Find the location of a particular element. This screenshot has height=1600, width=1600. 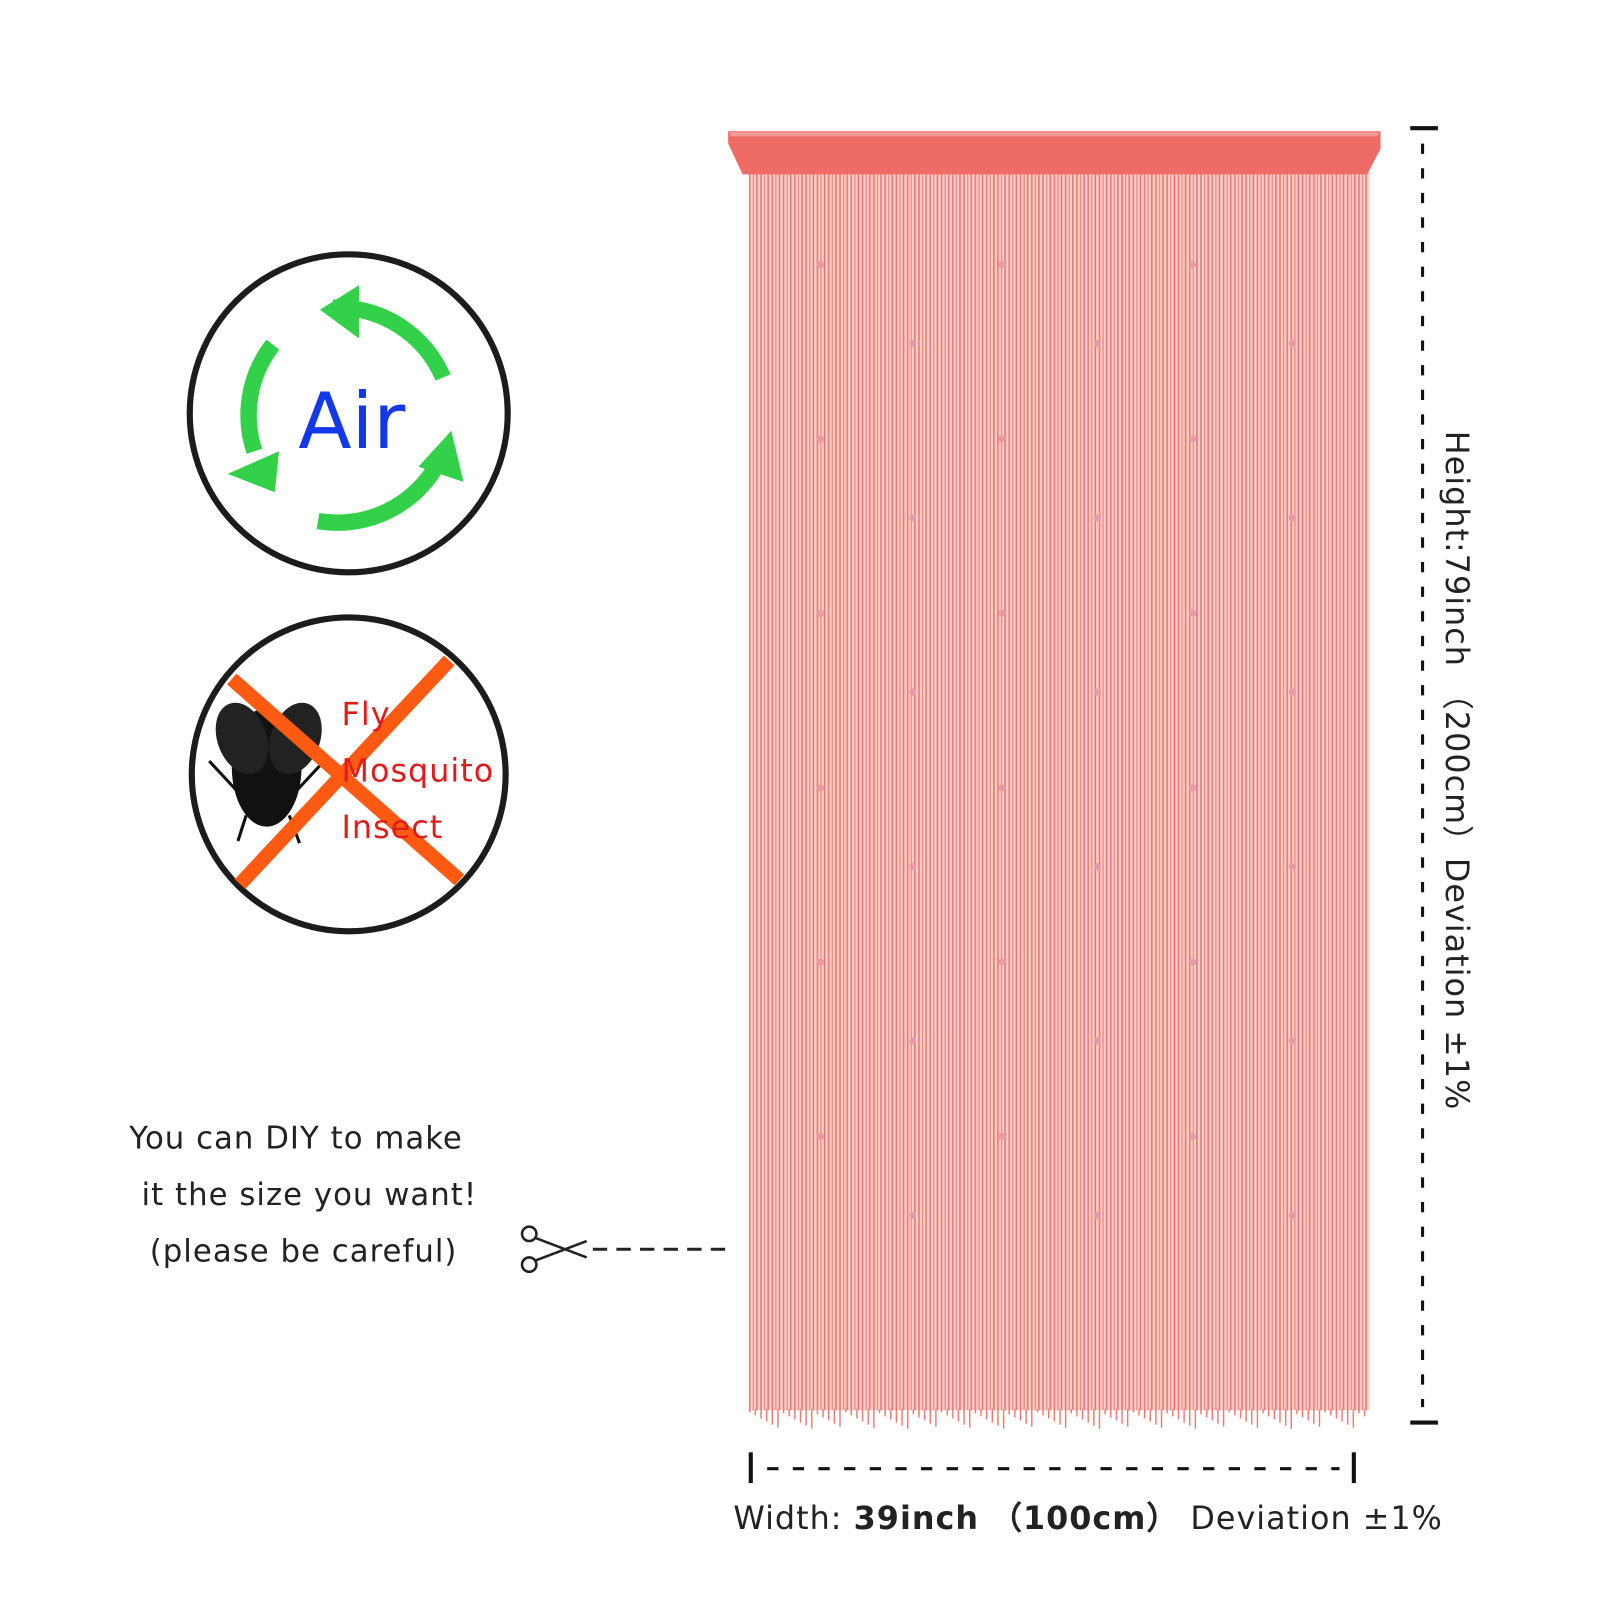

diy-note-line: it the size you want! is located at coordinates (310, 1195).